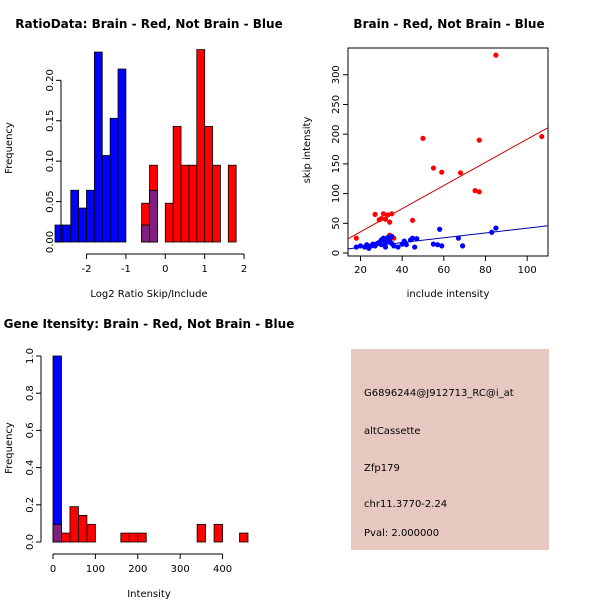 The image size is (600, 600). I want to click on scatter-x-tick-label: 20, so click(360, 270).